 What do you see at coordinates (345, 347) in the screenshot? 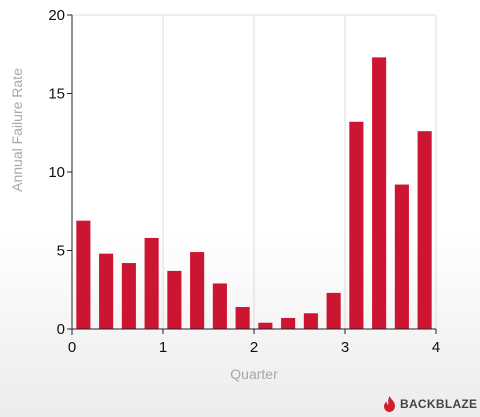
I see `x-tick-label-3: 3` at bounding box center [345, 347].